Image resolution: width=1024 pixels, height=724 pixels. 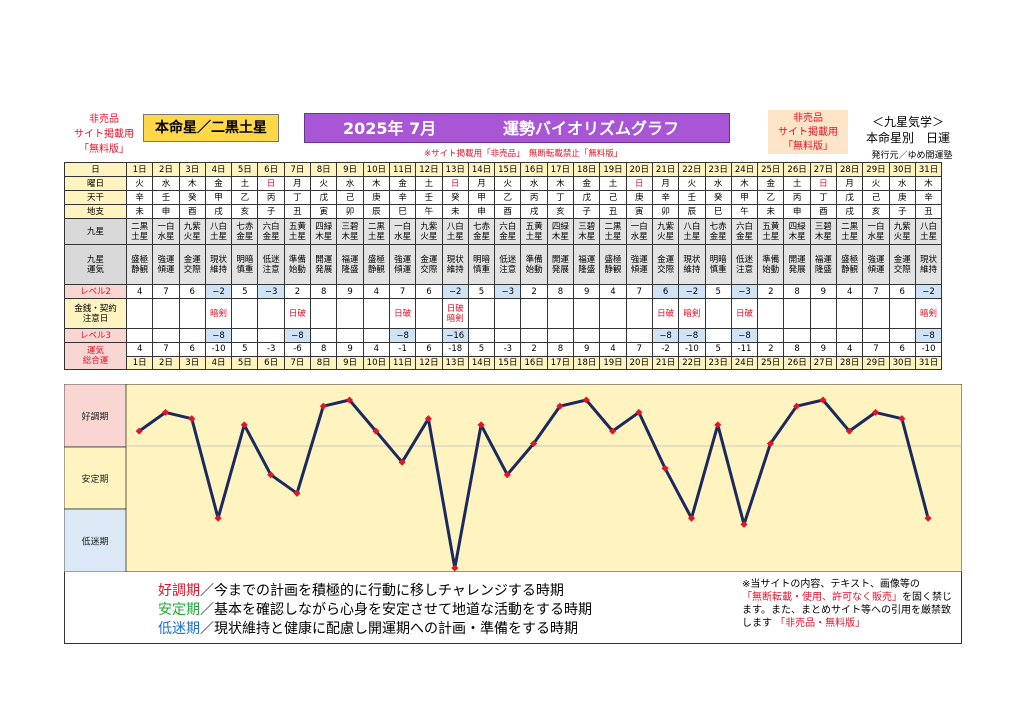 I want to click on cell-total: 6 12日, so click(x=429, y=356).